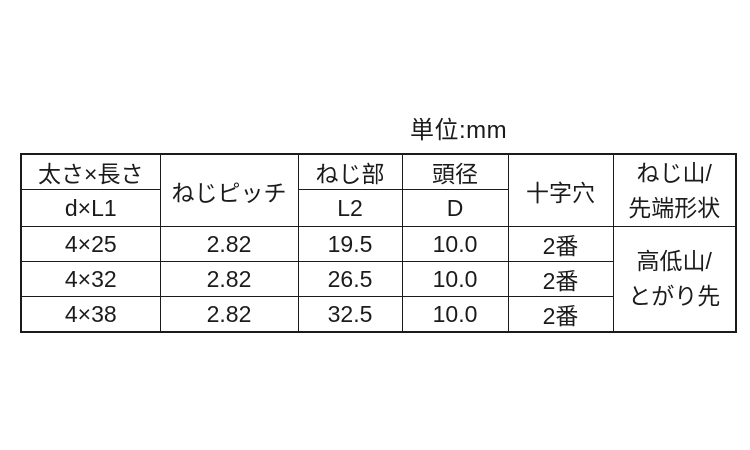 This screenshot has width=750, height=450. Describe the element at coordinates (455, 171) in the screenshot. I see `header-head-top: 頭径` at that location.